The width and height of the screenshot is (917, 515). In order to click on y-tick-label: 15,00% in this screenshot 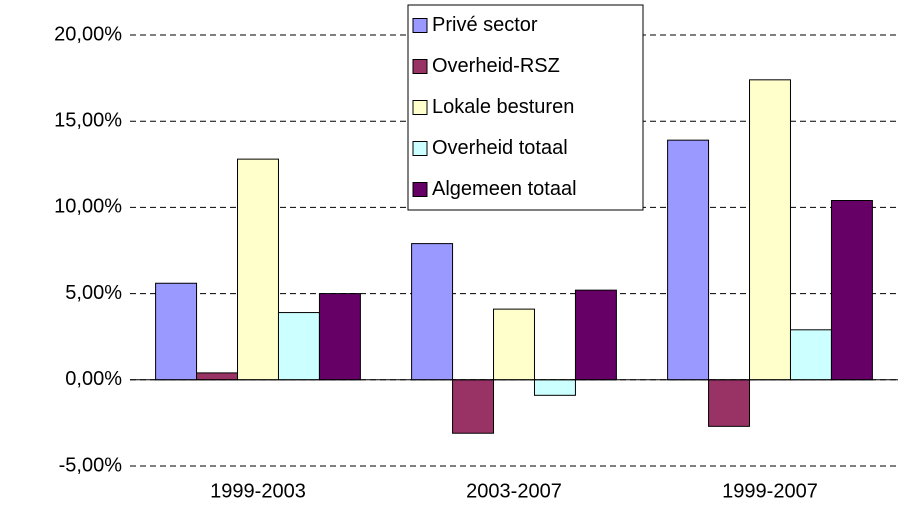, I will do `click(88, 120)`.